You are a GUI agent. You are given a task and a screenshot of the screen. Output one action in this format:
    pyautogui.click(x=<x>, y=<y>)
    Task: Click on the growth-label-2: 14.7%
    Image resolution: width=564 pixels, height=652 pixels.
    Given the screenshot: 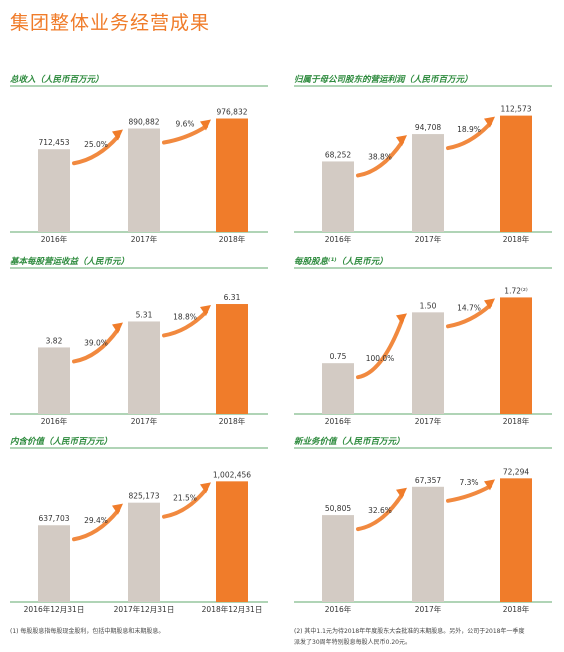 What is the action you would take?
    pyautogui.click(x=469, y=307)
    